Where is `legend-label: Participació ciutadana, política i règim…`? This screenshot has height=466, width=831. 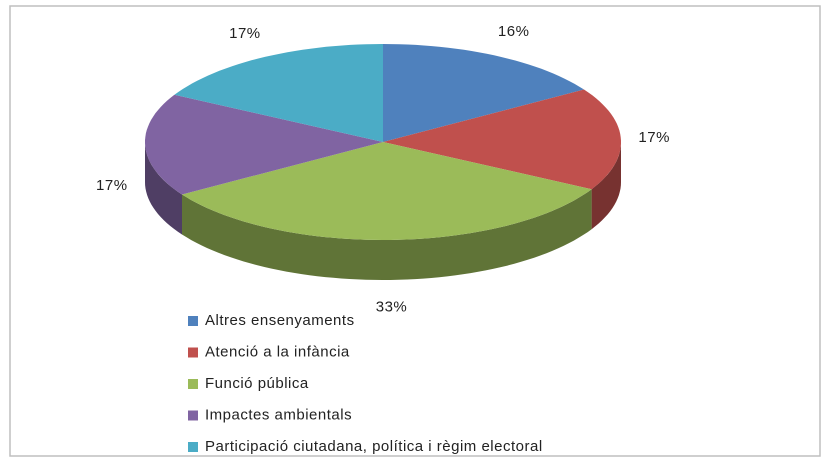 legend-label: Participació ciutadana, política i règim… is located at coordinates (374, 446).